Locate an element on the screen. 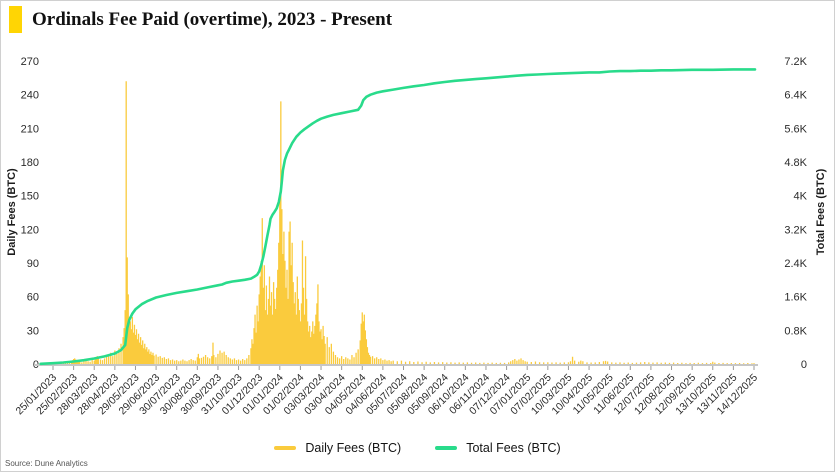  y-left-axis-title: Daily Fees (BTC) is located at coordinates (12, 212).